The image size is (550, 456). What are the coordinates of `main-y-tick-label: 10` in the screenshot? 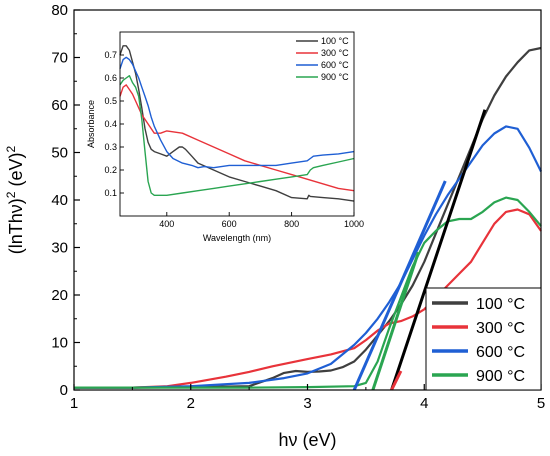 It's located at (59, 343).